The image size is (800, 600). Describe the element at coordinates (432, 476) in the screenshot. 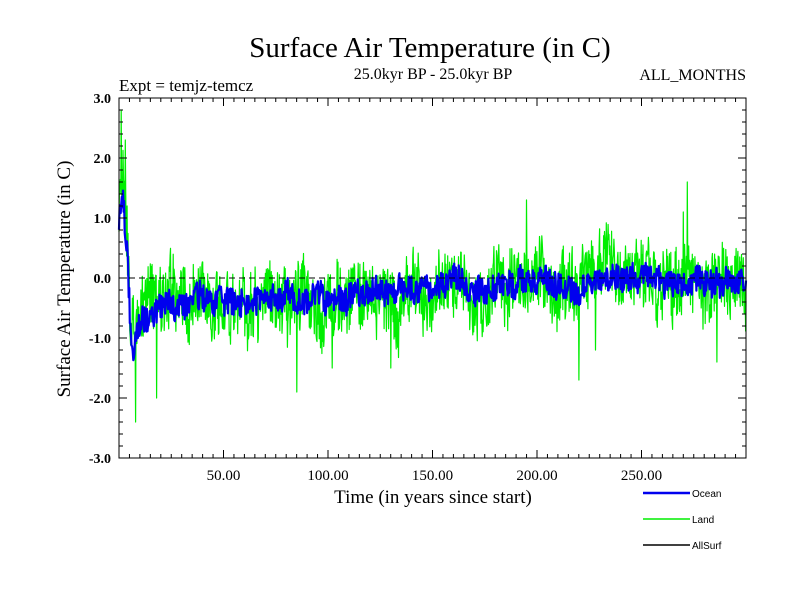

I see `x-tick-label: 150.00` at that location.